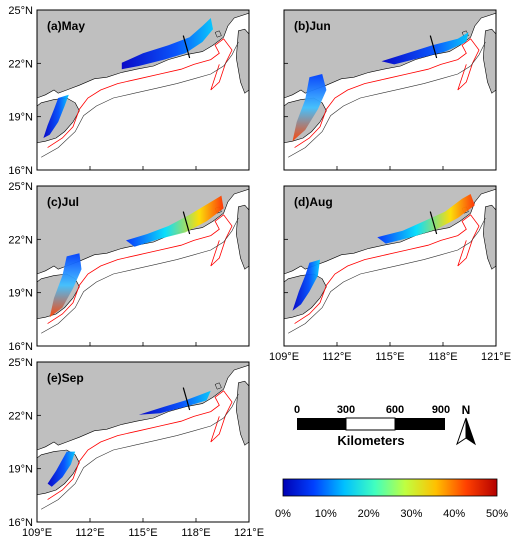  I want to click on colorbar: 0% 10% 20% 30% 40% 50%, so click(391, 499).